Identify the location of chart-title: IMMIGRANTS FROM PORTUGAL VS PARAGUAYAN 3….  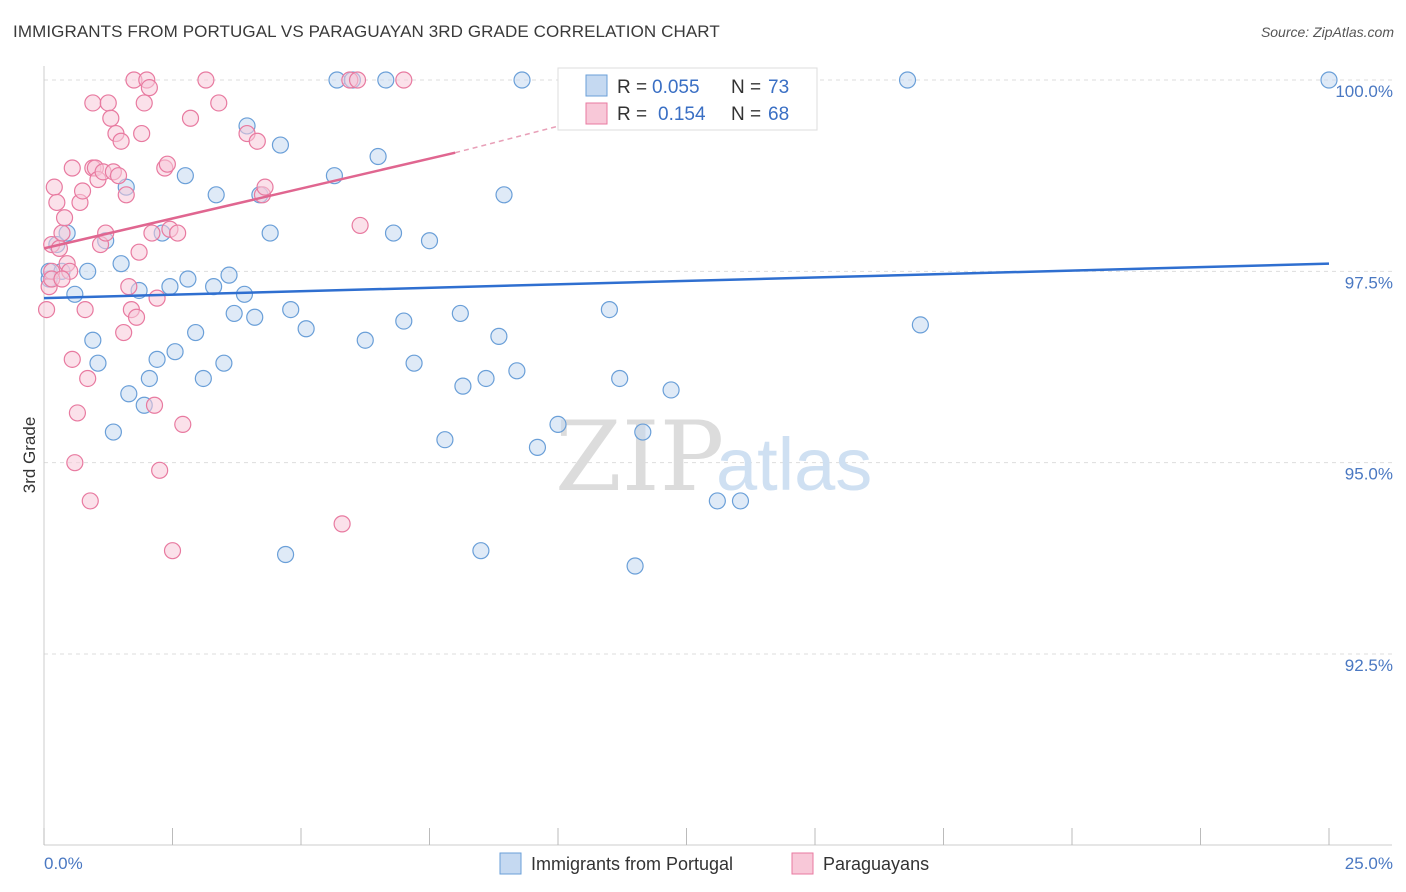
(366, 31).